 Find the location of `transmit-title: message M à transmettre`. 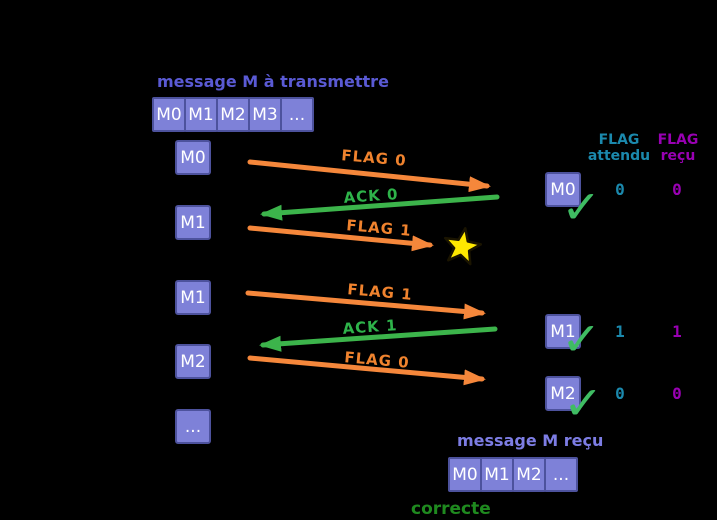

transmit-title: message M à transmettre is located at coordinates (273, 81).